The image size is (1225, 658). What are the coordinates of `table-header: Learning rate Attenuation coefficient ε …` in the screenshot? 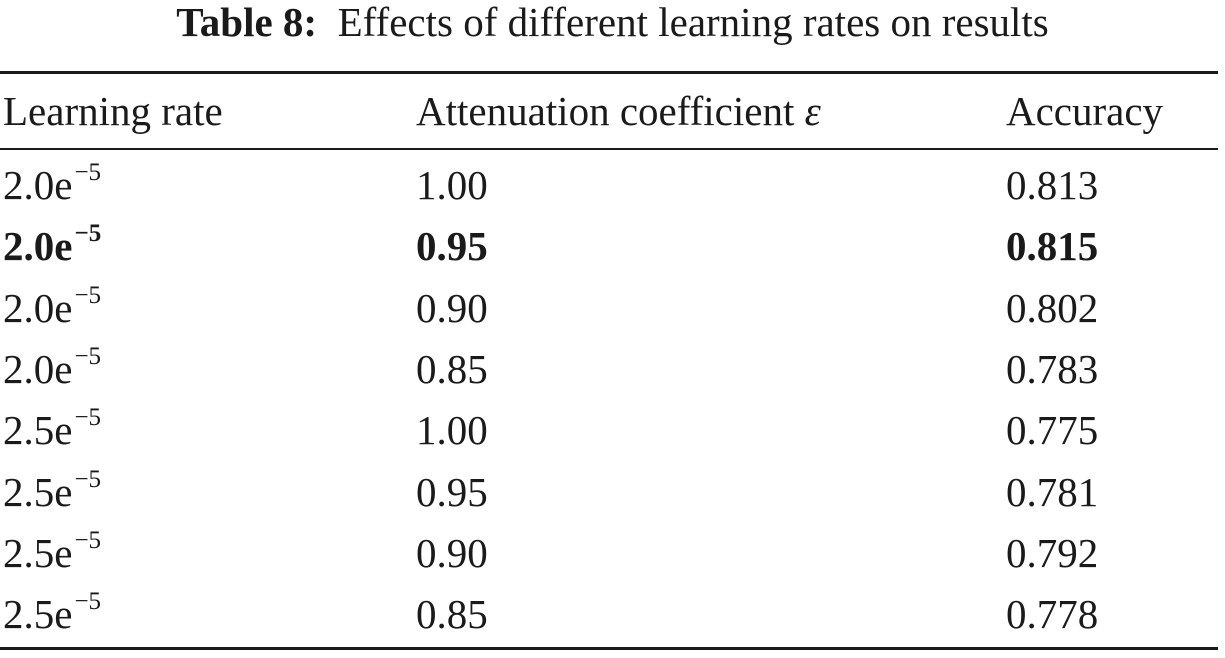 It's located at (609, 111).